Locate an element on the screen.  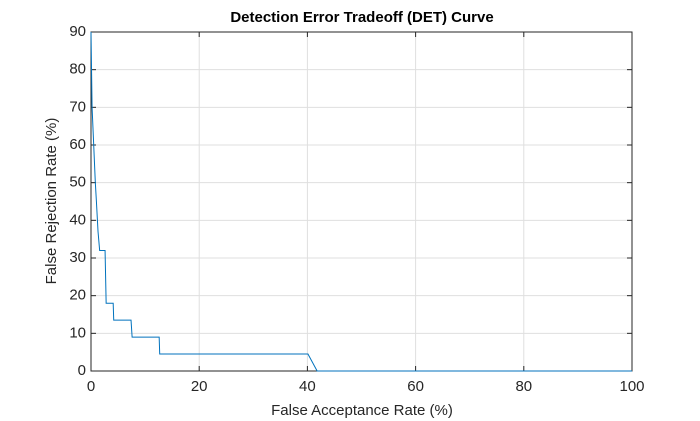
y-tick-label: 60 is located at coordinates (77, 144).